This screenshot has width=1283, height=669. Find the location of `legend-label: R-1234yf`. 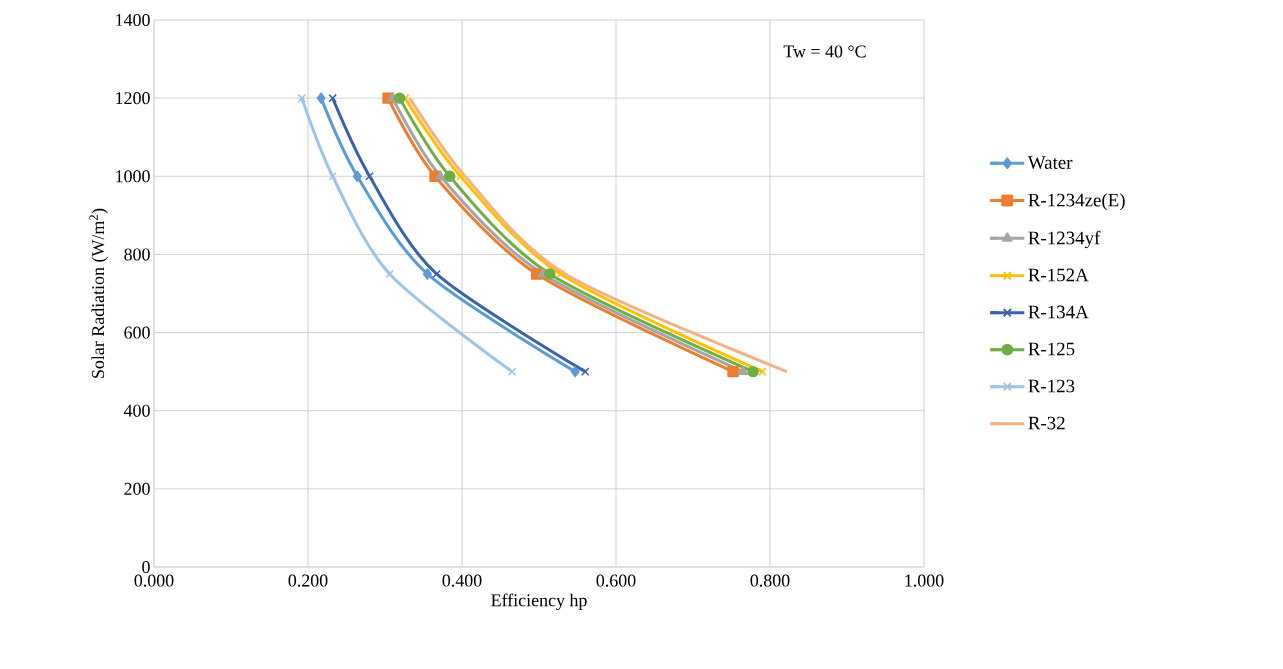

legend-label: R-1234yf is located at coordinates (1064, 239).